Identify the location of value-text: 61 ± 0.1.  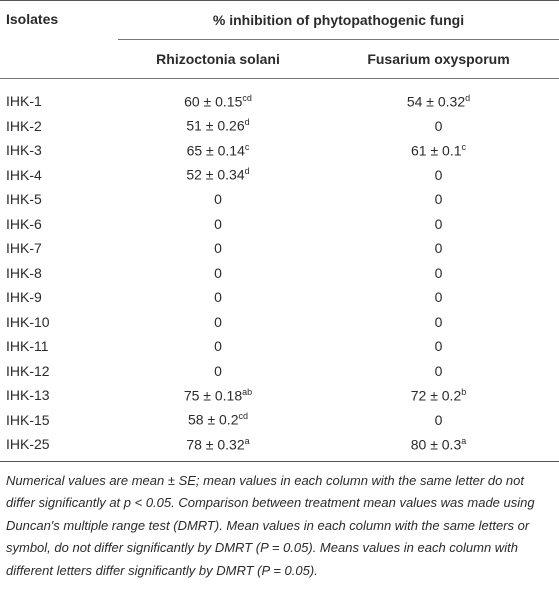
(436, 150).